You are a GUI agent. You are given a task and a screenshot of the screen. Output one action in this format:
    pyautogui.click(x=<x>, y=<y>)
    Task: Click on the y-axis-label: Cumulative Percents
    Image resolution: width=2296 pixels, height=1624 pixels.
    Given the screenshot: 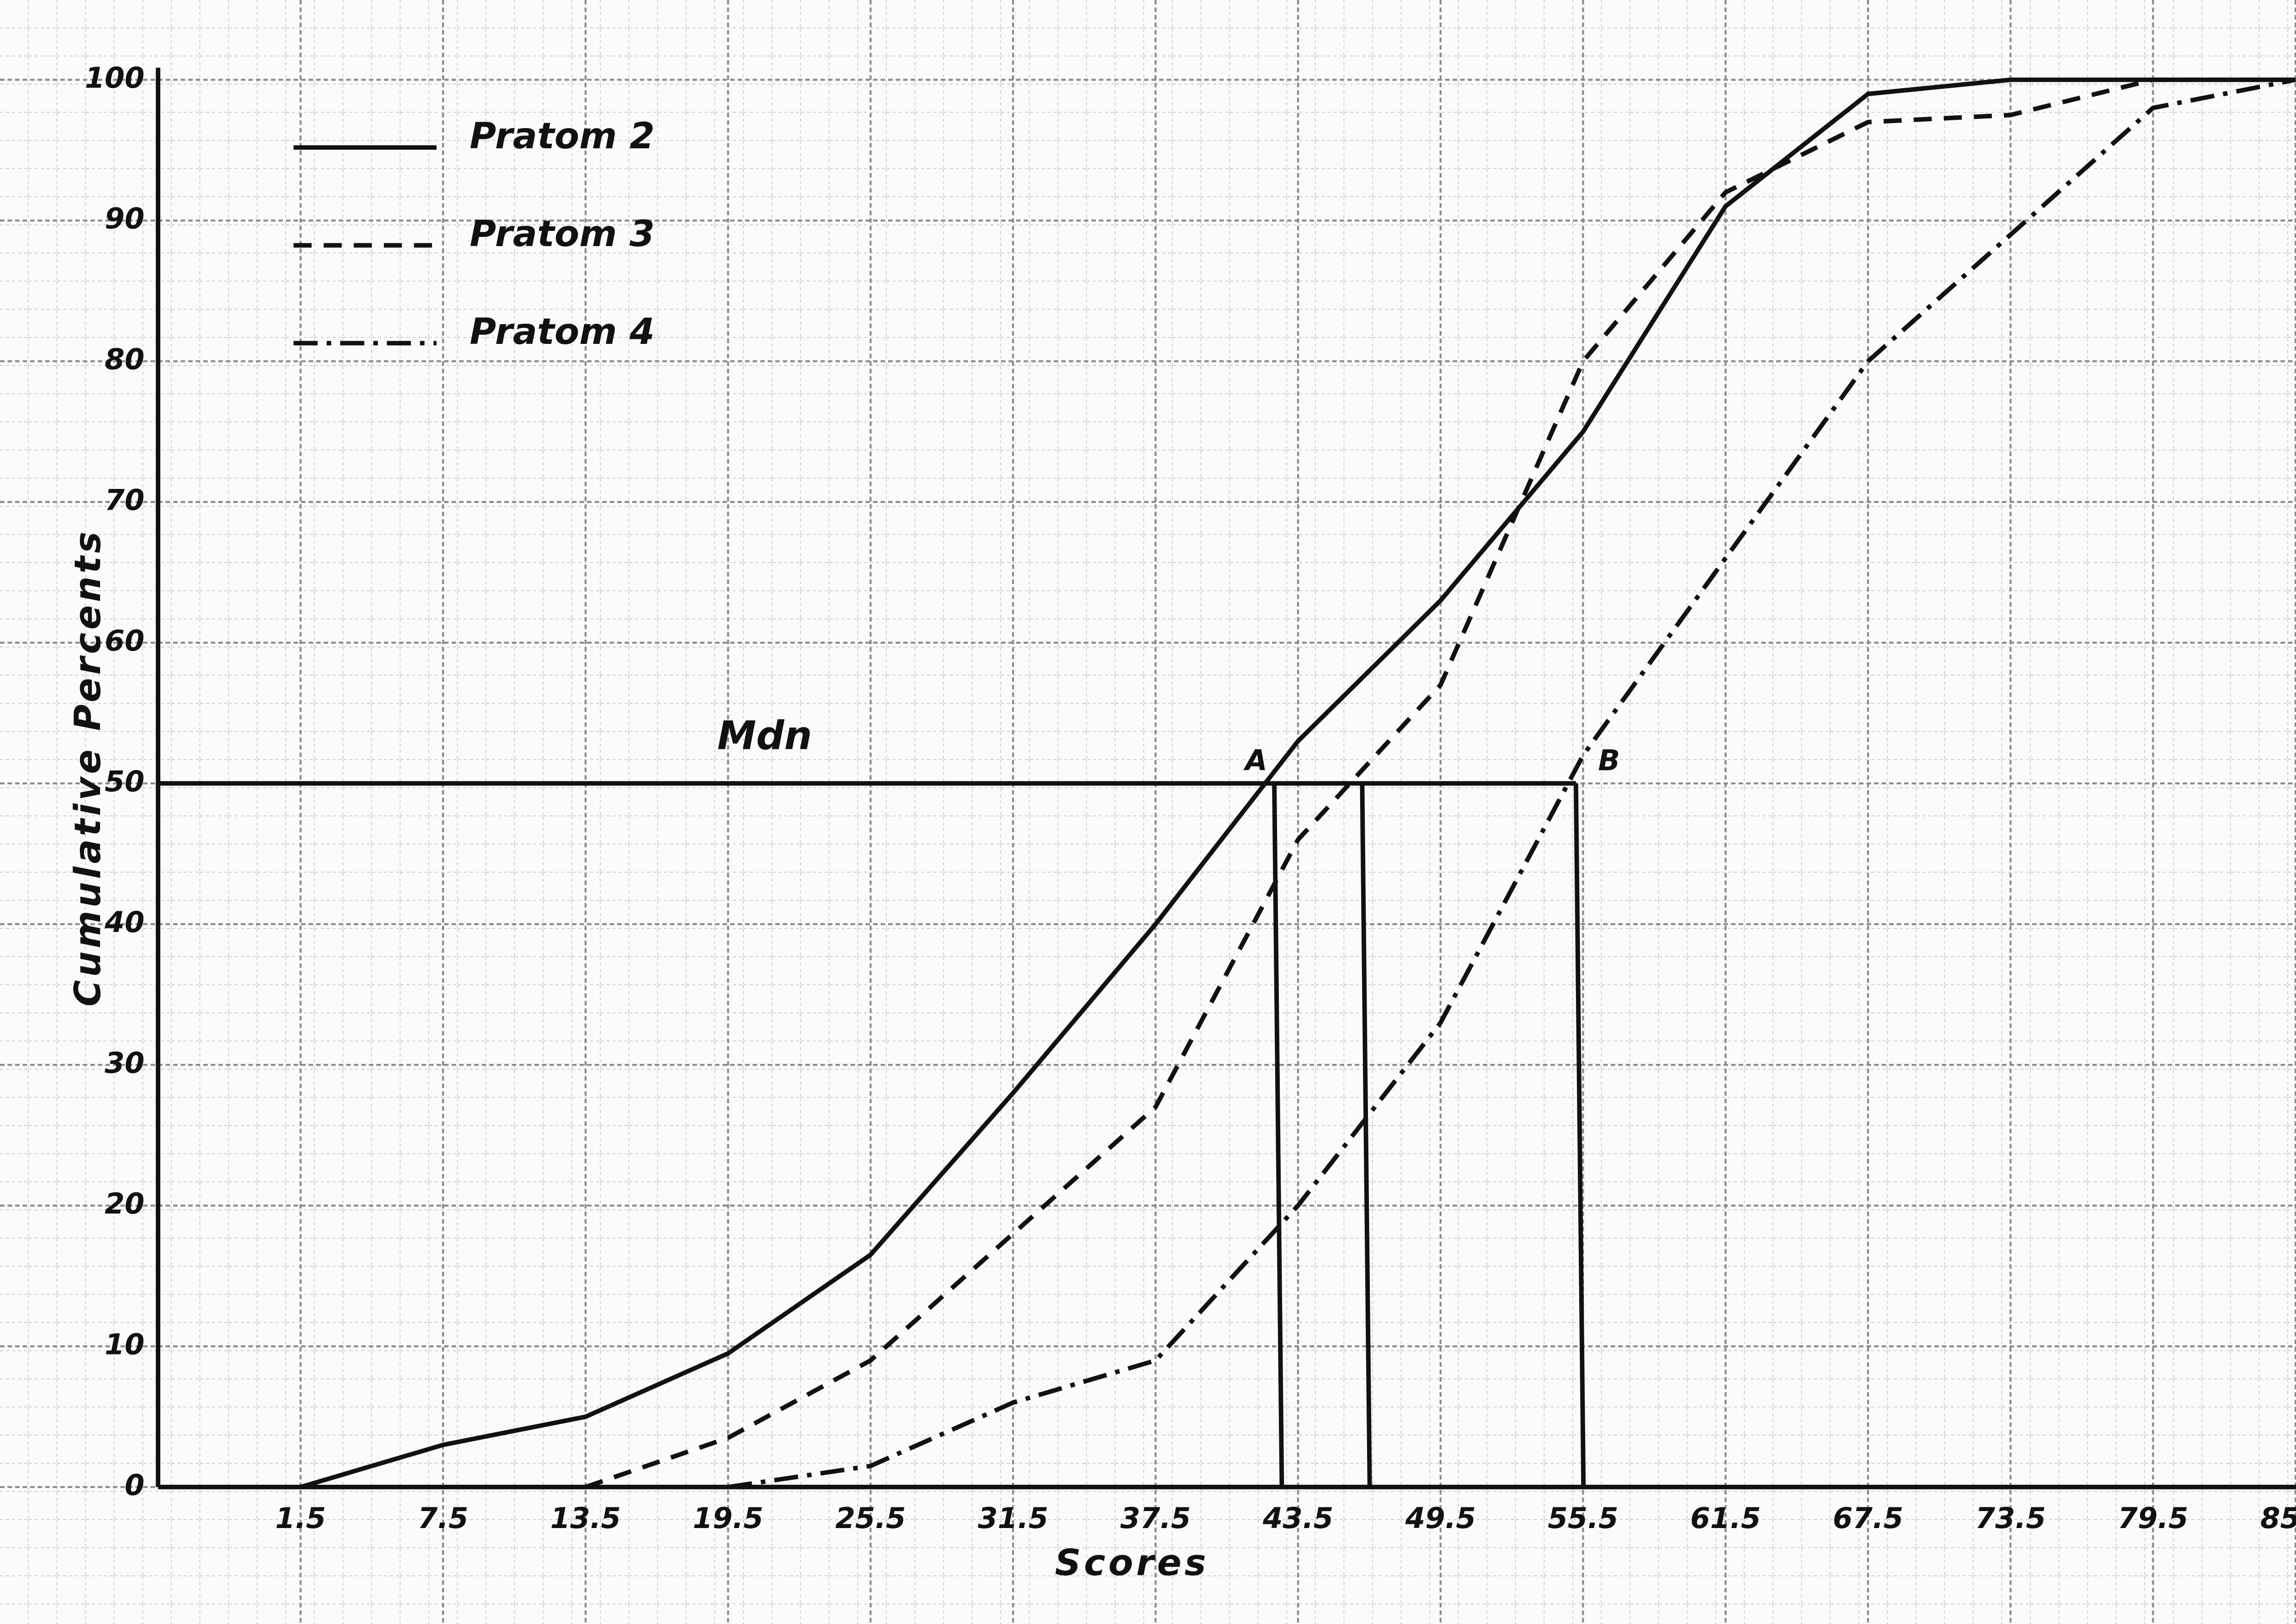 What is the action you would take?
    pyautogui.click(x=88, y=767)
    